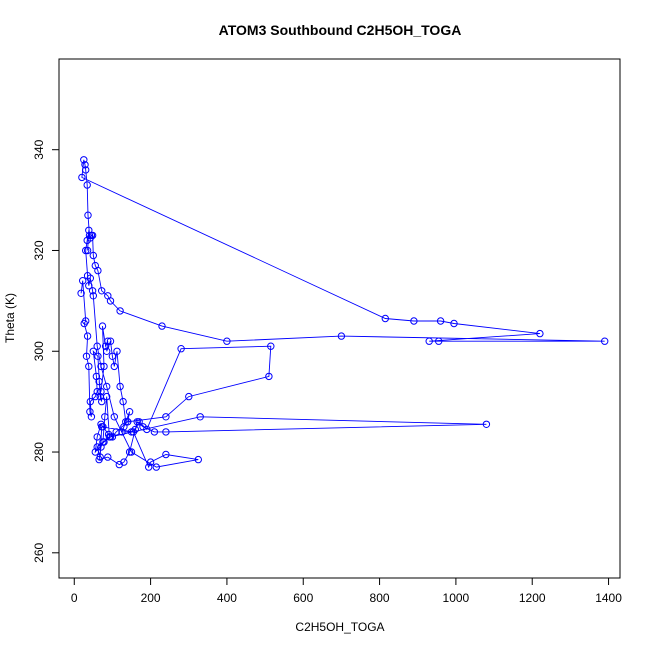 The image size is (650, 650). Describe the element at coordinates (39, 351) in the screenshot. I see `y-tick-label: 300` at that location.